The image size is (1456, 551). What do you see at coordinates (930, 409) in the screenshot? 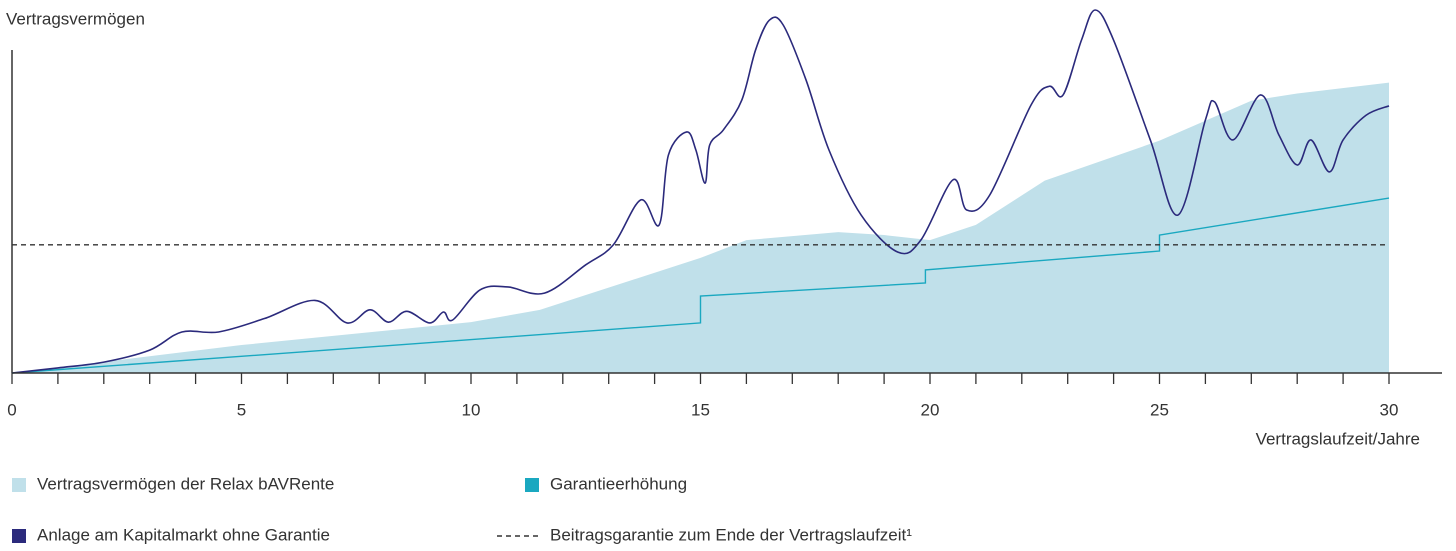
I see `x-tick-label: 20` at bounding box center [930, 409].